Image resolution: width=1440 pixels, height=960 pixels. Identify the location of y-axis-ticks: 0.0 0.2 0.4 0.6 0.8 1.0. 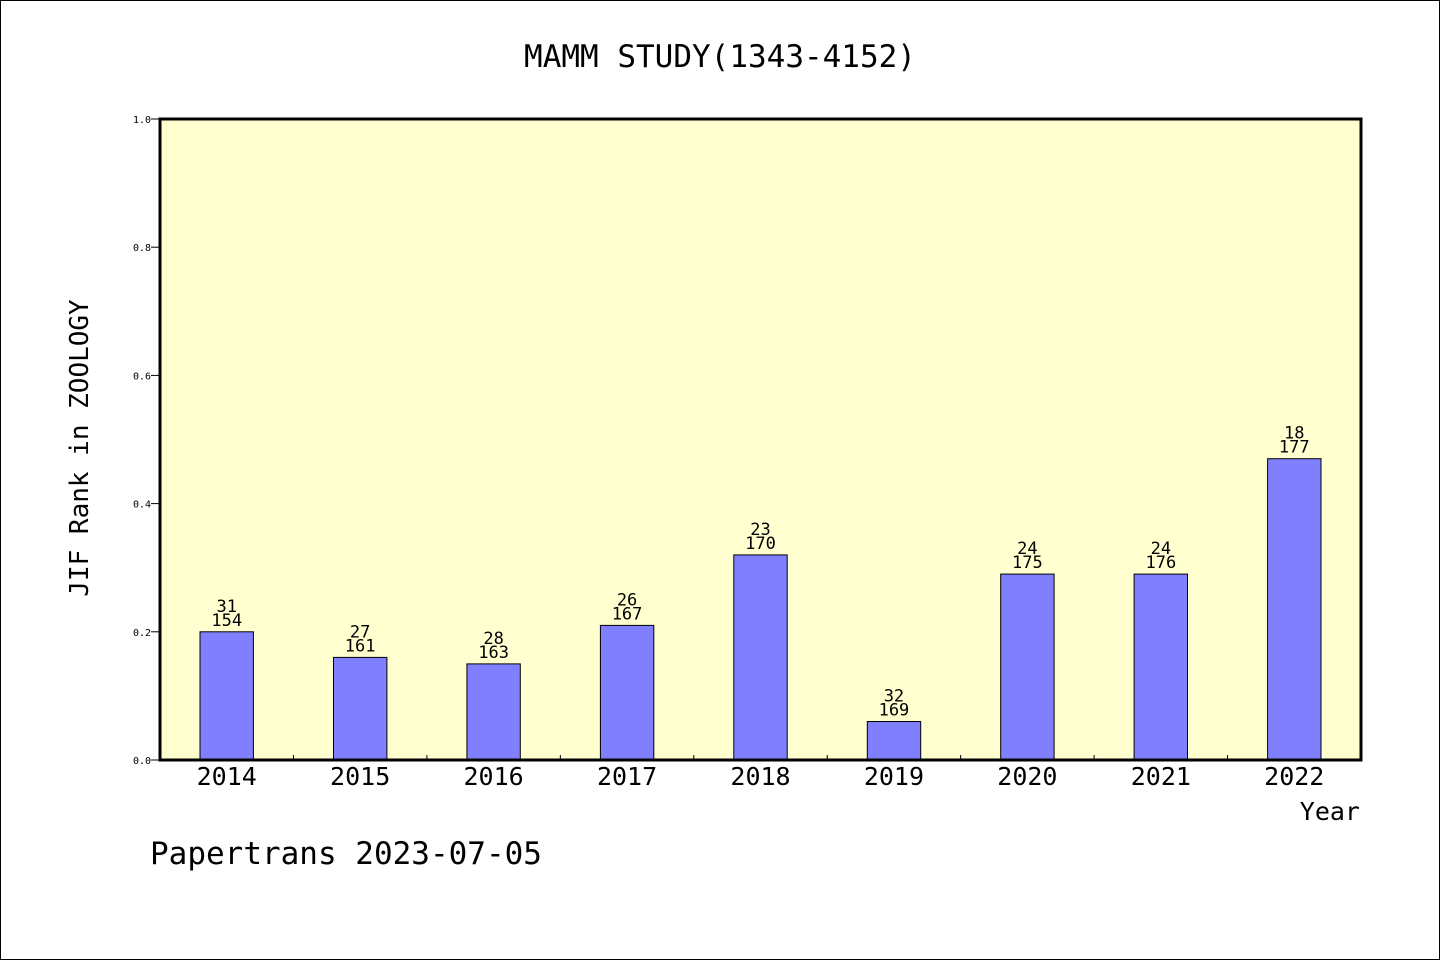
(146, 441).